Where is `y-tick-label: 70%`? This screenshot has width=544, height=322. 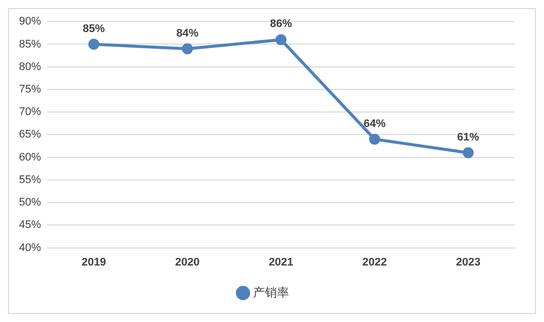 y-tick-label: 70% is located at coordinates (30, 112).